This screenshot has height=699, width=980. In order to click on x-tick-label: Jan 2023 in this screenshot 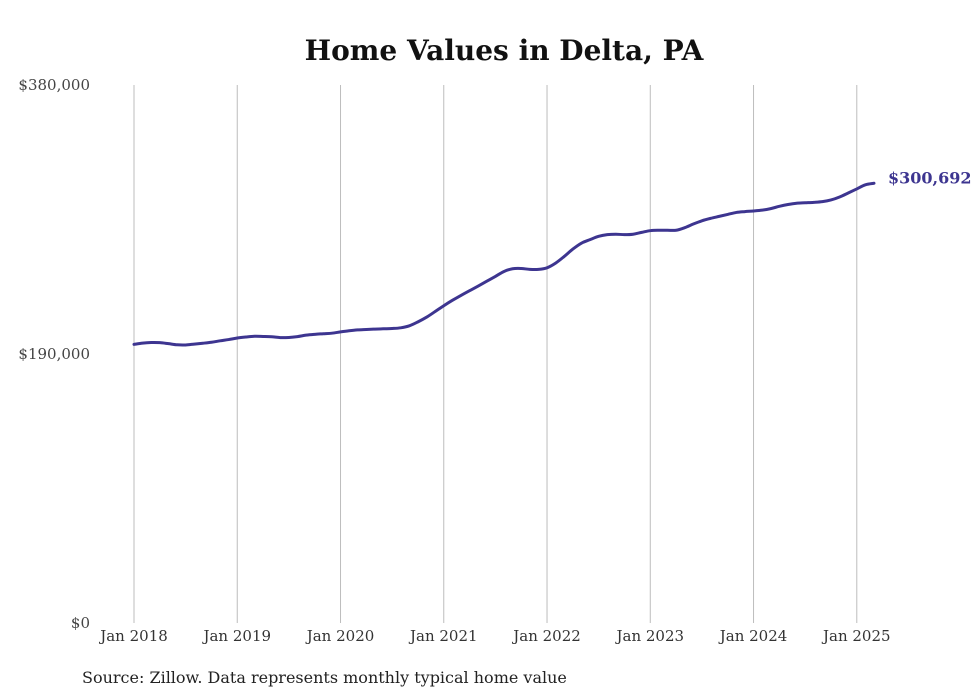, I will do `click(649, 636)`.